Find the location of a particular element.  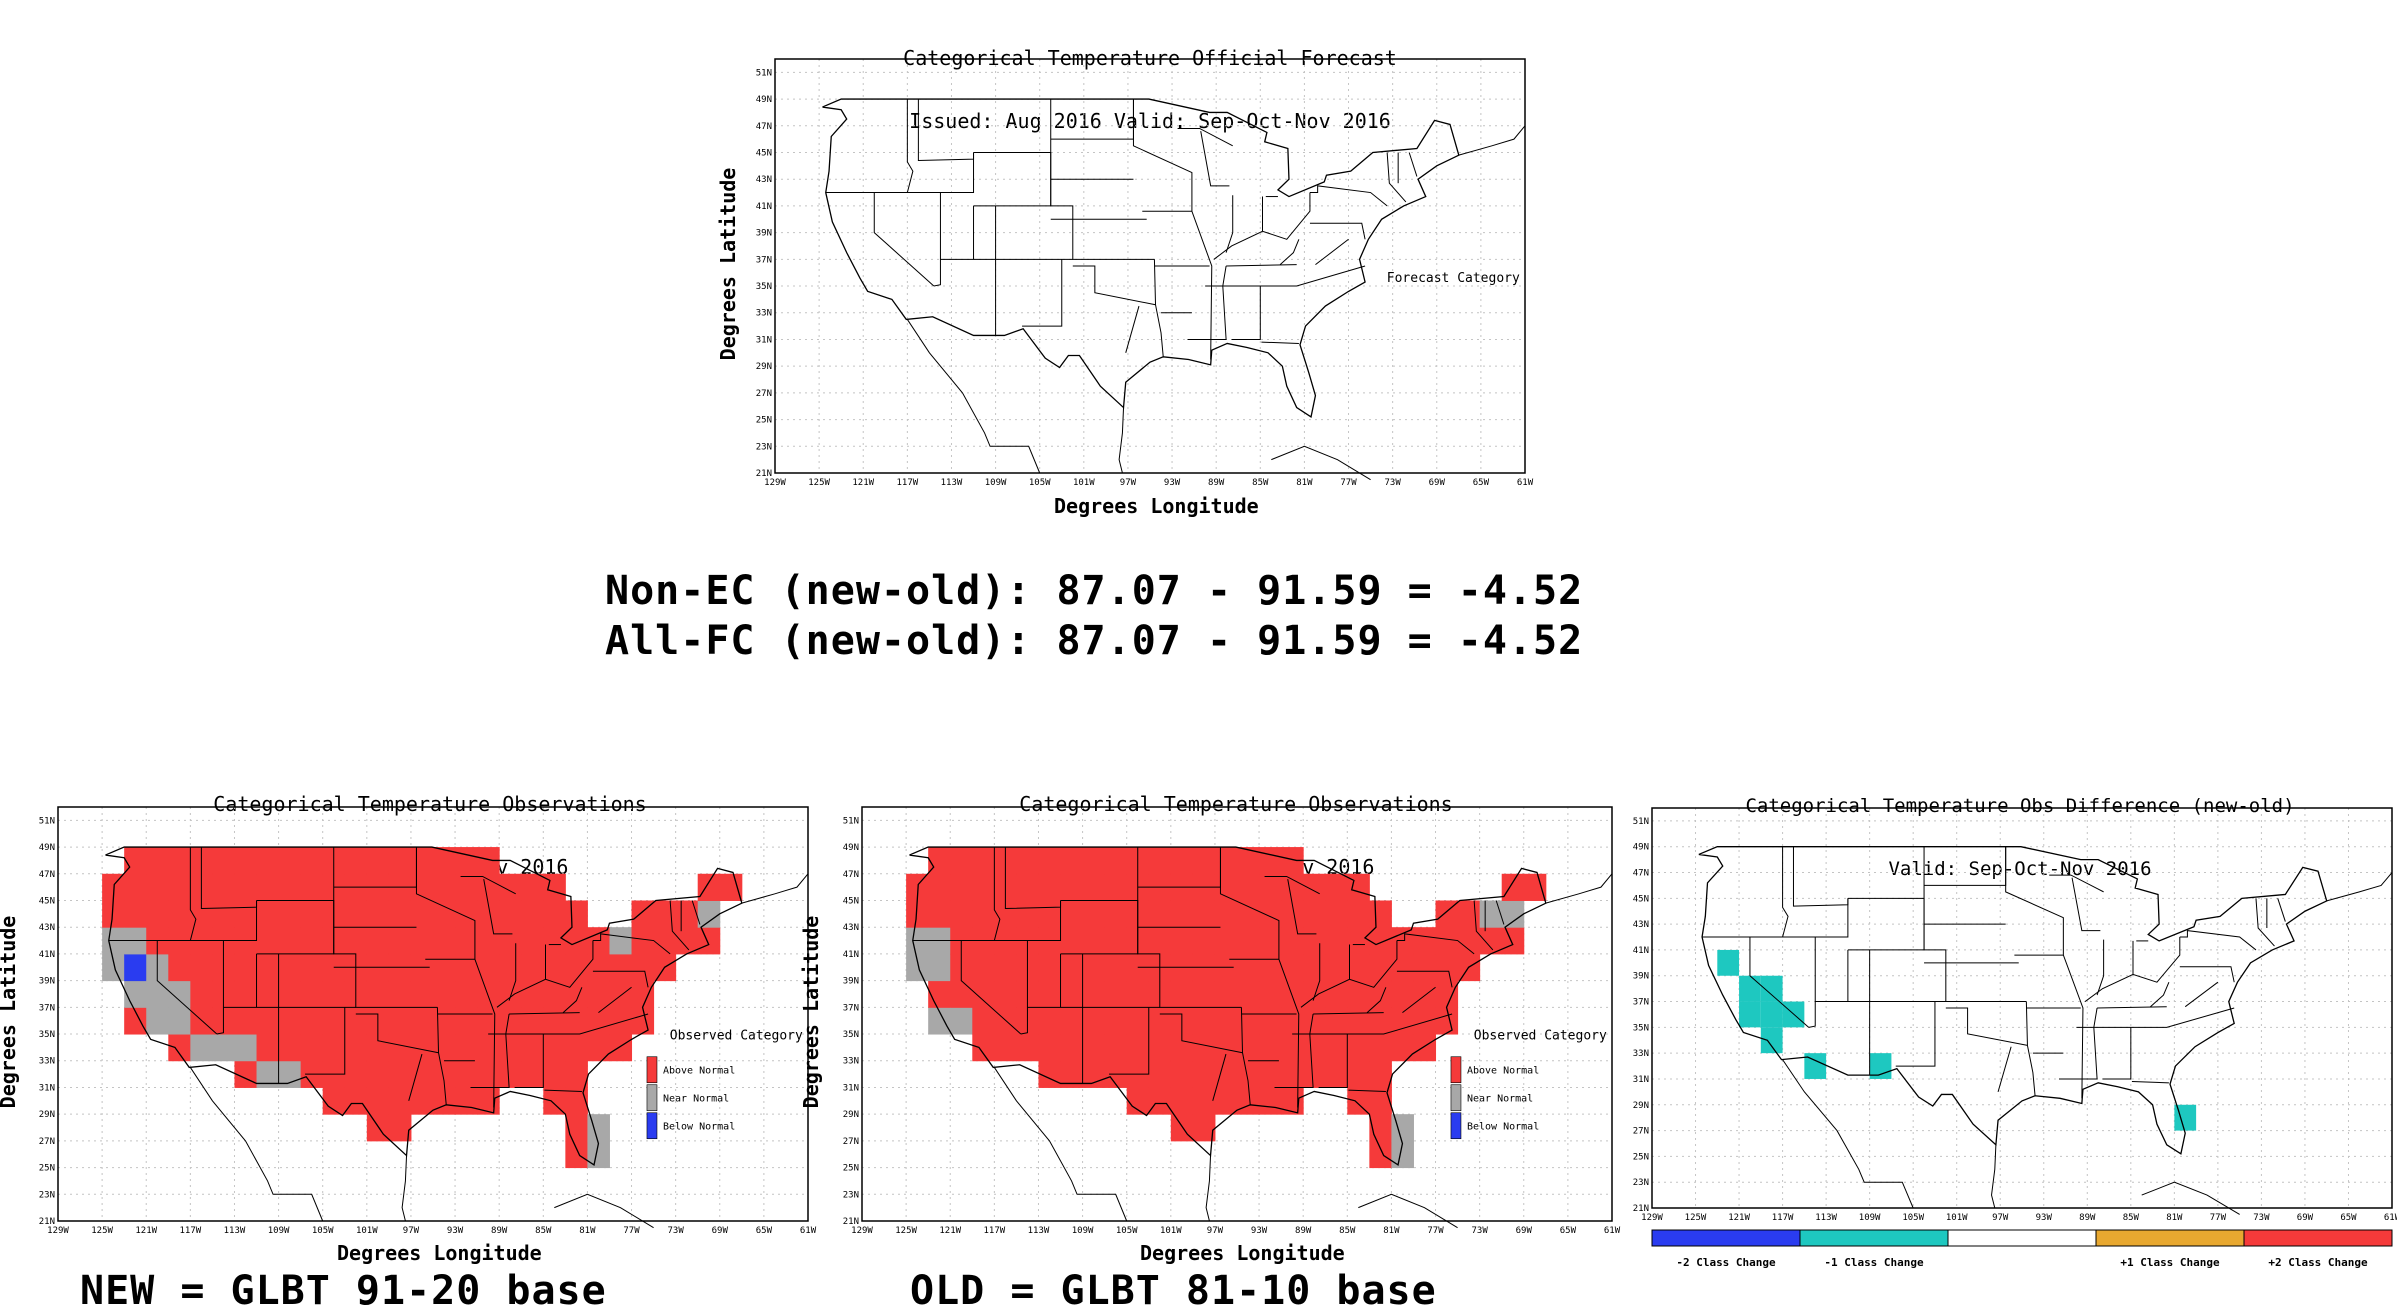

lat-tick-label: 47N is located at coordinates (764, 127).